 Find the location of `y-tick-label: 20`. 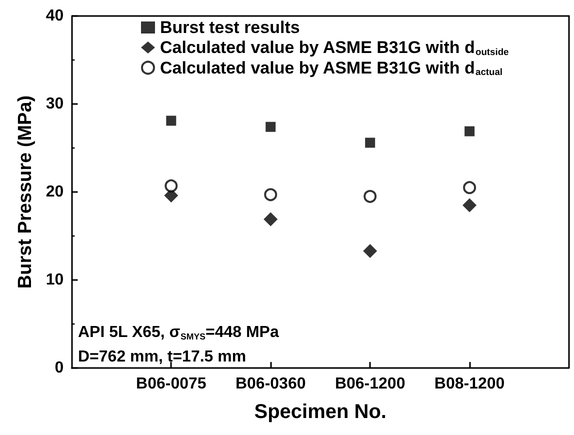

y-tick-label: 20 is located at coordinates (55, 192).